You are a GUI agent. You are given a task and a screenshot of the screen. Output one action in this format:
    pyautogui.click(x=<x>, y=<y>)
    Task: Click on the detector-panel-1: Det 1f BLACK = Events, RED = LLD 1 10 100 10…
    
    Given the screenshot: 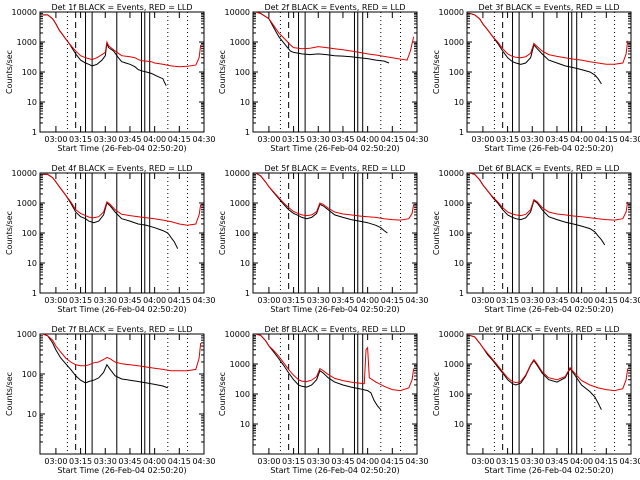 What is the action you would take?
    pyautogui.click(x=110, y=78)
    